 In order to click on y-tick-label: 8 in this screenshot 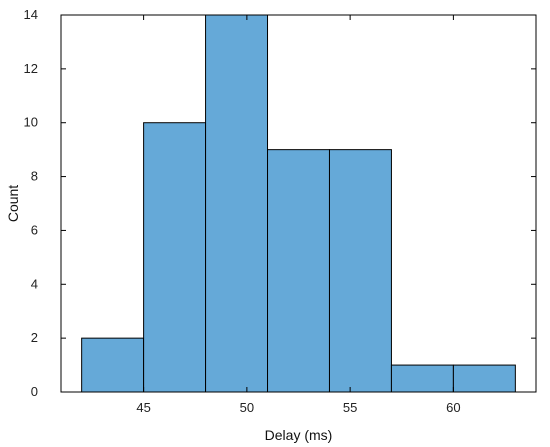, I will do `click(34, 176)`.